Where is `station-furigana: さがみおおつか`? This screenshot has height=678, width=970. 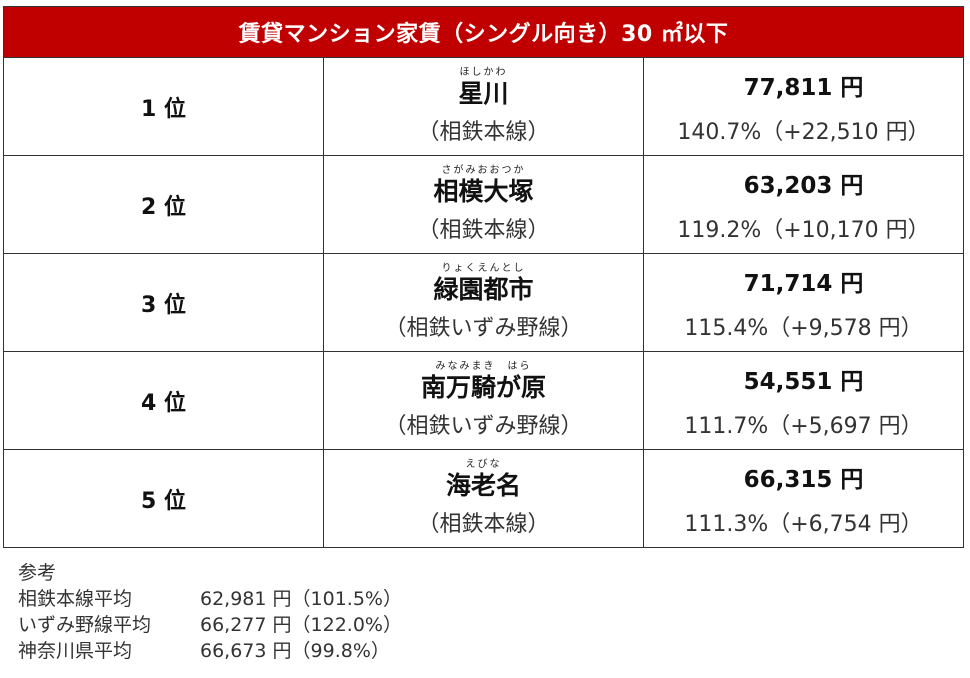
station-furigana: さがみおおつか is located at coordinates (483, 170).